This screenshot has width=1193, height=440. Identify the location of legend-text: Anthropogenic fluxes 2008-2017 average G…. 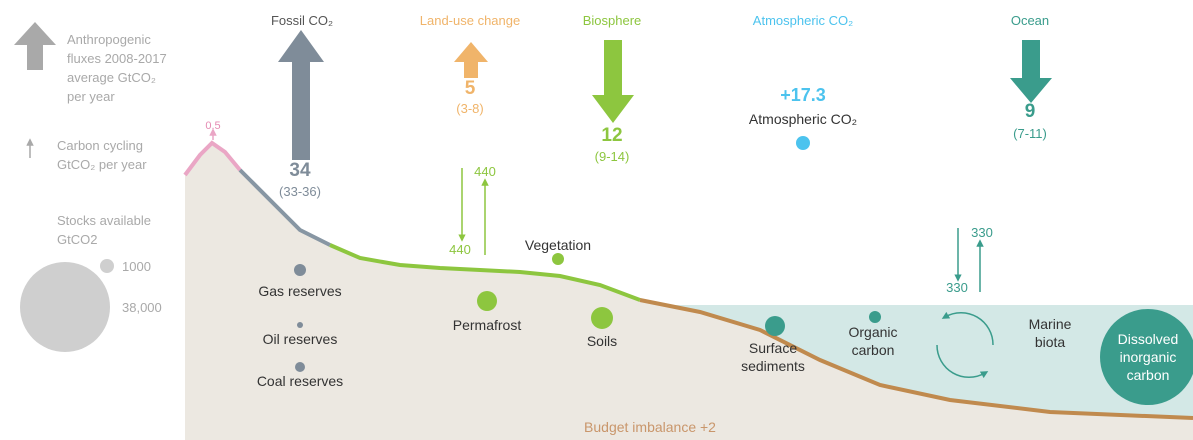
(117, 68).